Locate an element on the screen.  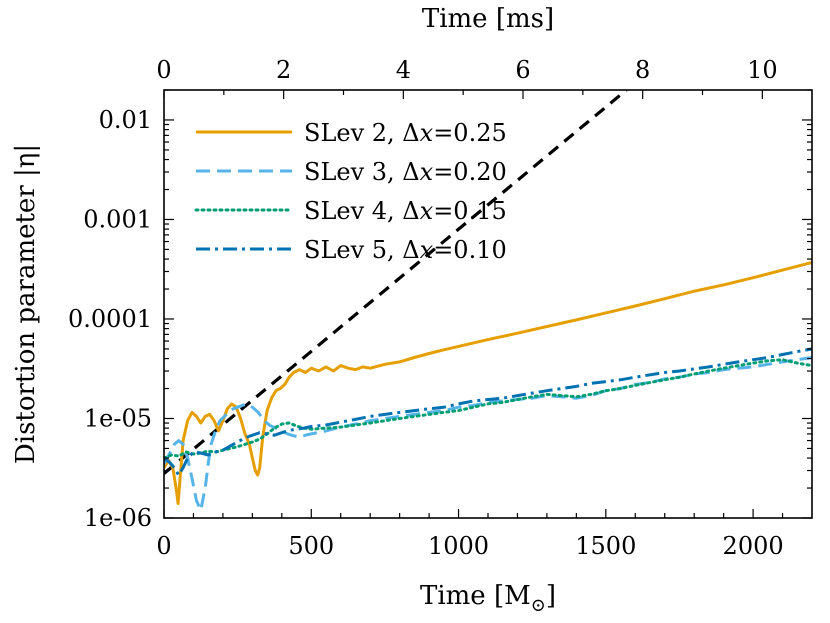
x-axis-label: Time [M⊙] is located at coordinates (488, 598).